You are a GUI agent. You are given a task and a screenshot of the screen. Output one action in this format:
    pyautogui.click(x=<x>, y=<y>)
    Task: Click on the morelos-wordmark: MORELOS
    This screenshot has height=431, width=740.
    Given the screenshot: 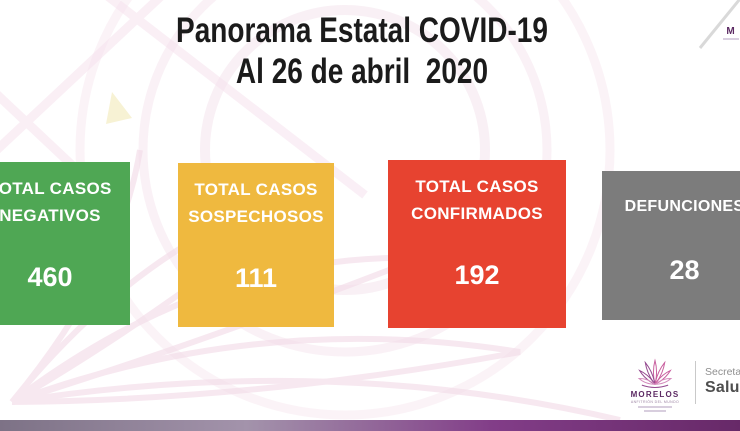 What is the action you would take?
    pyautogui.click(x=655, y=394)
    